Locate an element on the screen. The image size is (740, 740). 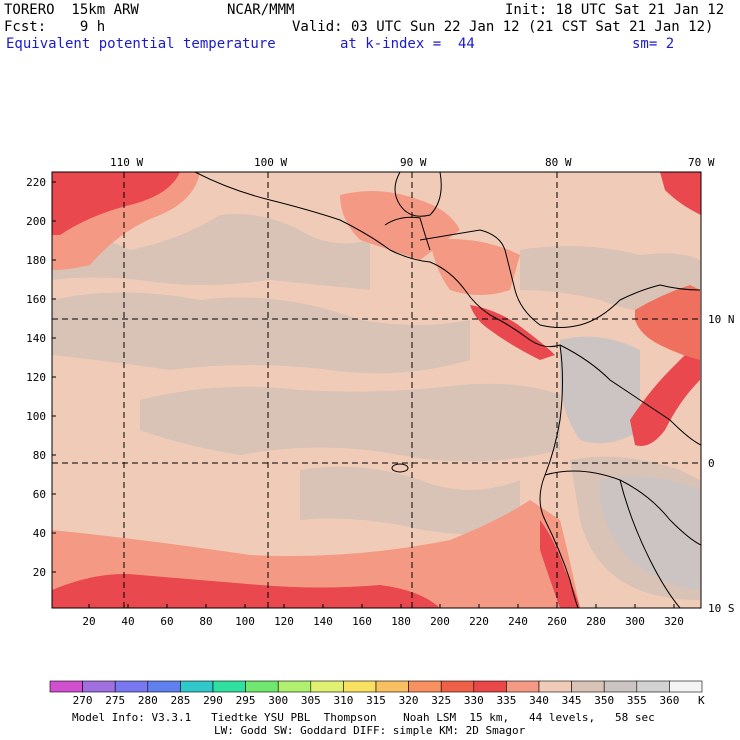
colorbar-label: 325 is located at coordinates (441, 700).